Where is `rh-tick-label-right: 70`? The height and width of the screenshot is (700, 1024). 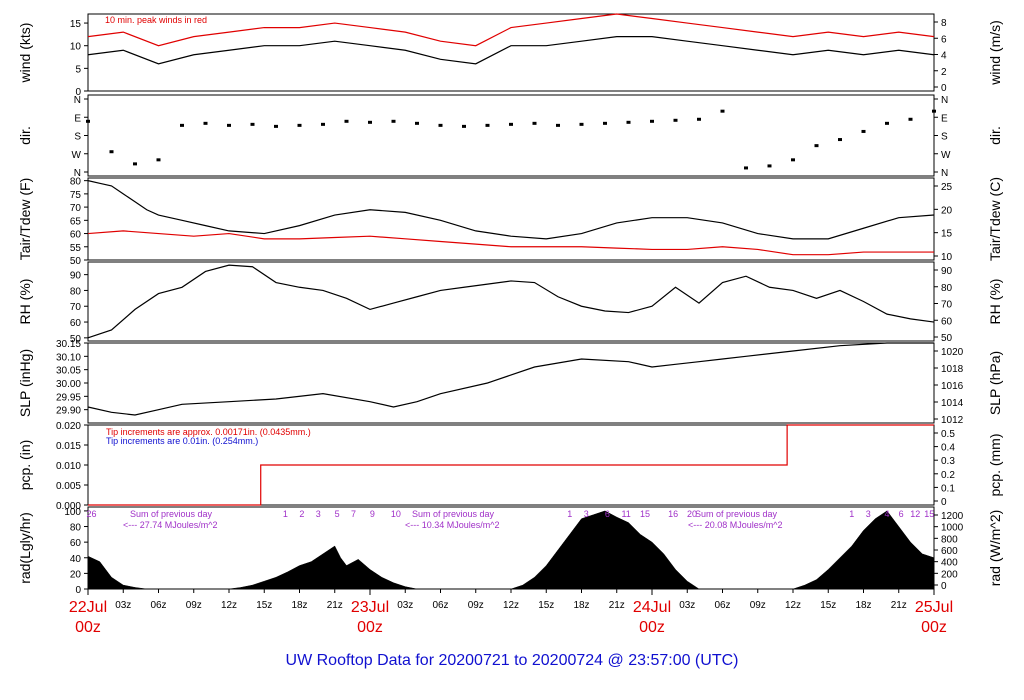 rh-tick-label-right: 70 is located at coordinates (947, 305).